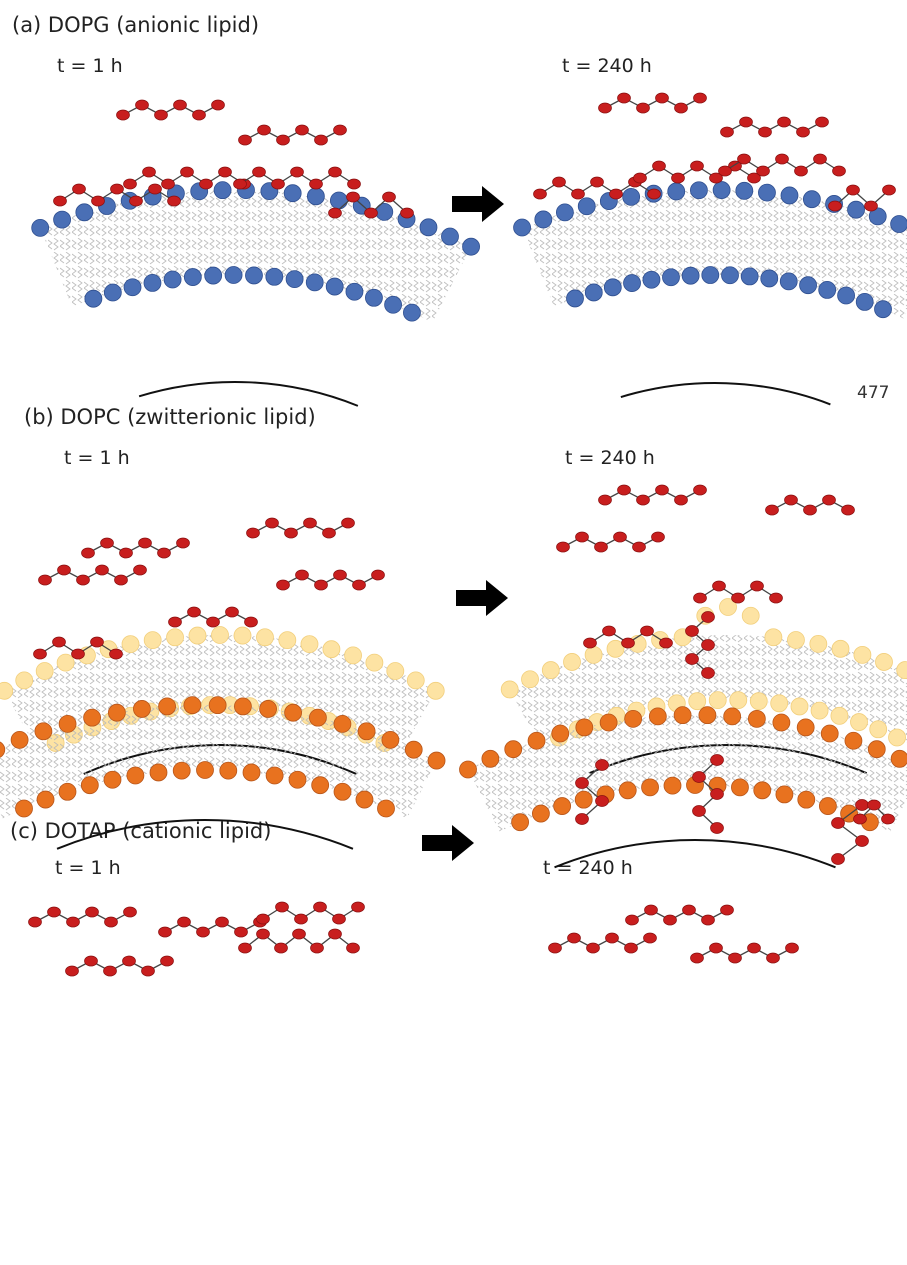  I want to click on arrow-right-icon, so click(448, 843).